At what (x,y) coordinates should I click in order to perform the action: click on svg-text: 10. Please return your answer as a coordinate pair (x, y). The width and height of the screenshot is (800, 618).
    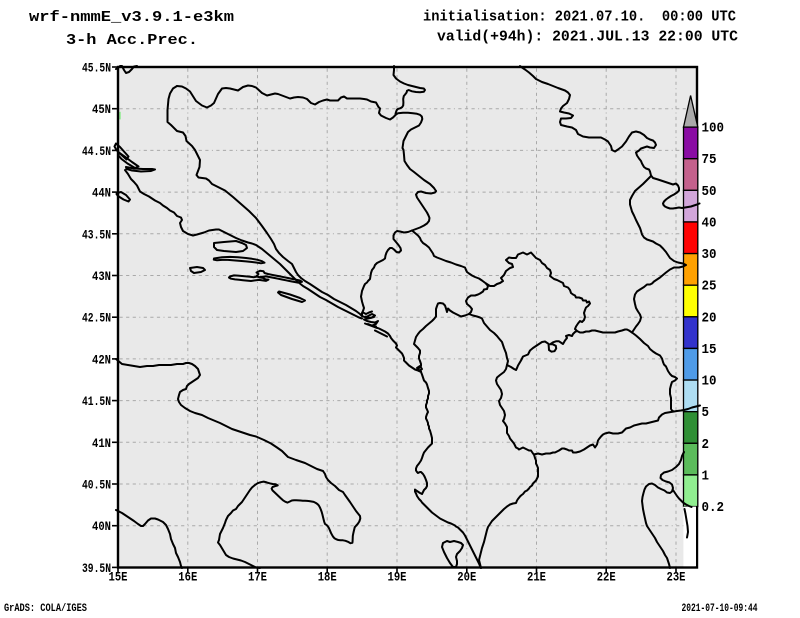
    Looking at the image, I should click on (709, 382).